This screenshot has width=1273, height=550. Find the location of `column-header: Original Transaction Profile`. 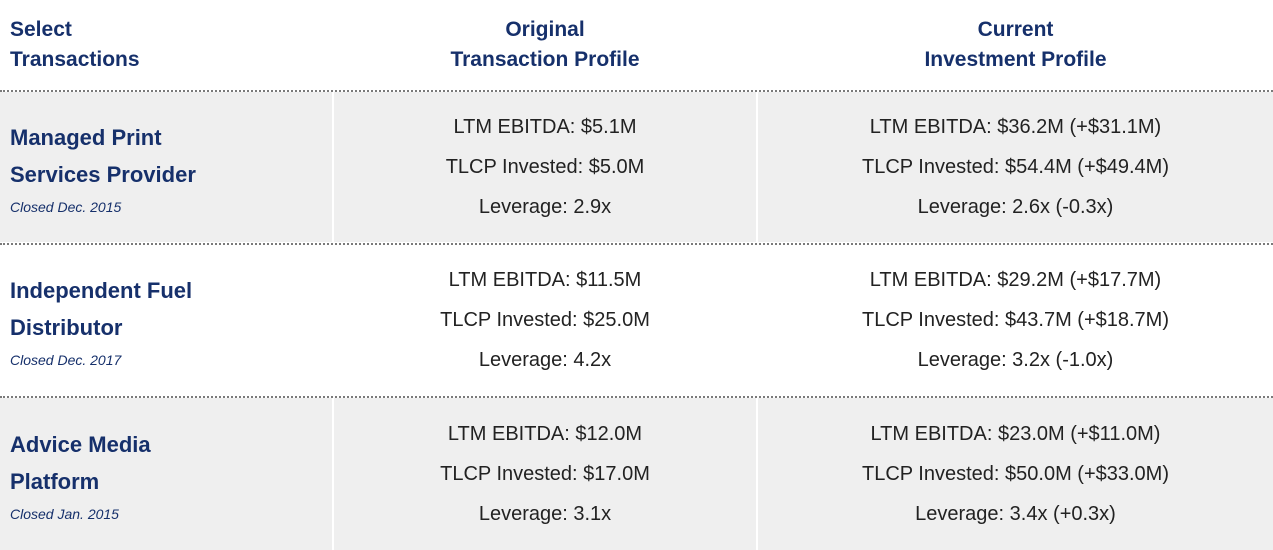

column-header: Original Transaction Profile is located at coordinates (545, 45).